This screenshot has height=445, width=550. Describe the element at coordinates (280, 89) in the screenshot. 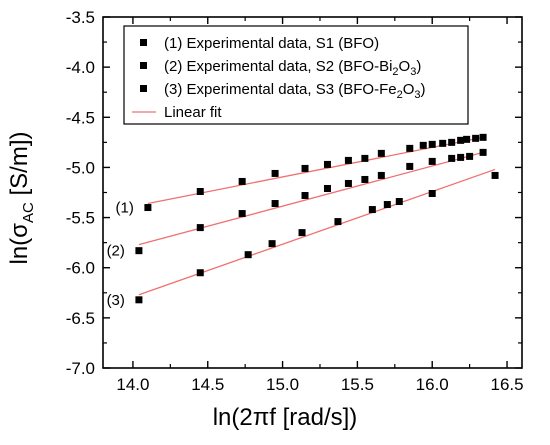

I see `legend-text-main: (3) Experimental data, S3 (BFO-Fe` at that location.